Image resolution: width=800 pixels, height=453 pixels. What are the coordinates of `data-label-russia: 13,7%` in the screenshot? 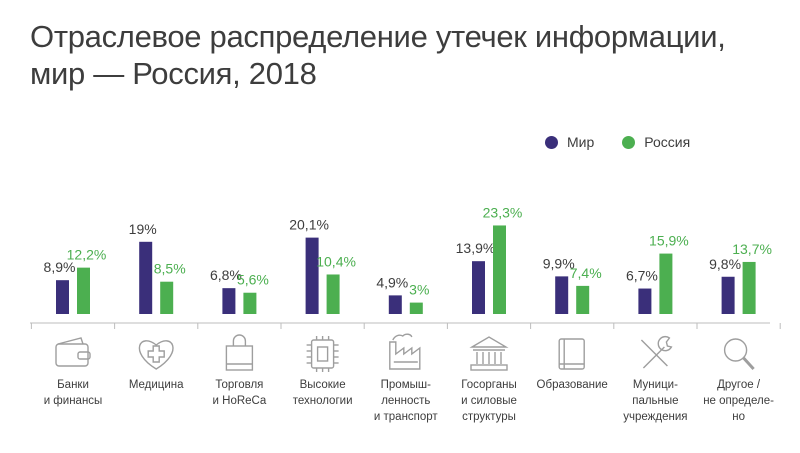 It's located at (752, 249).